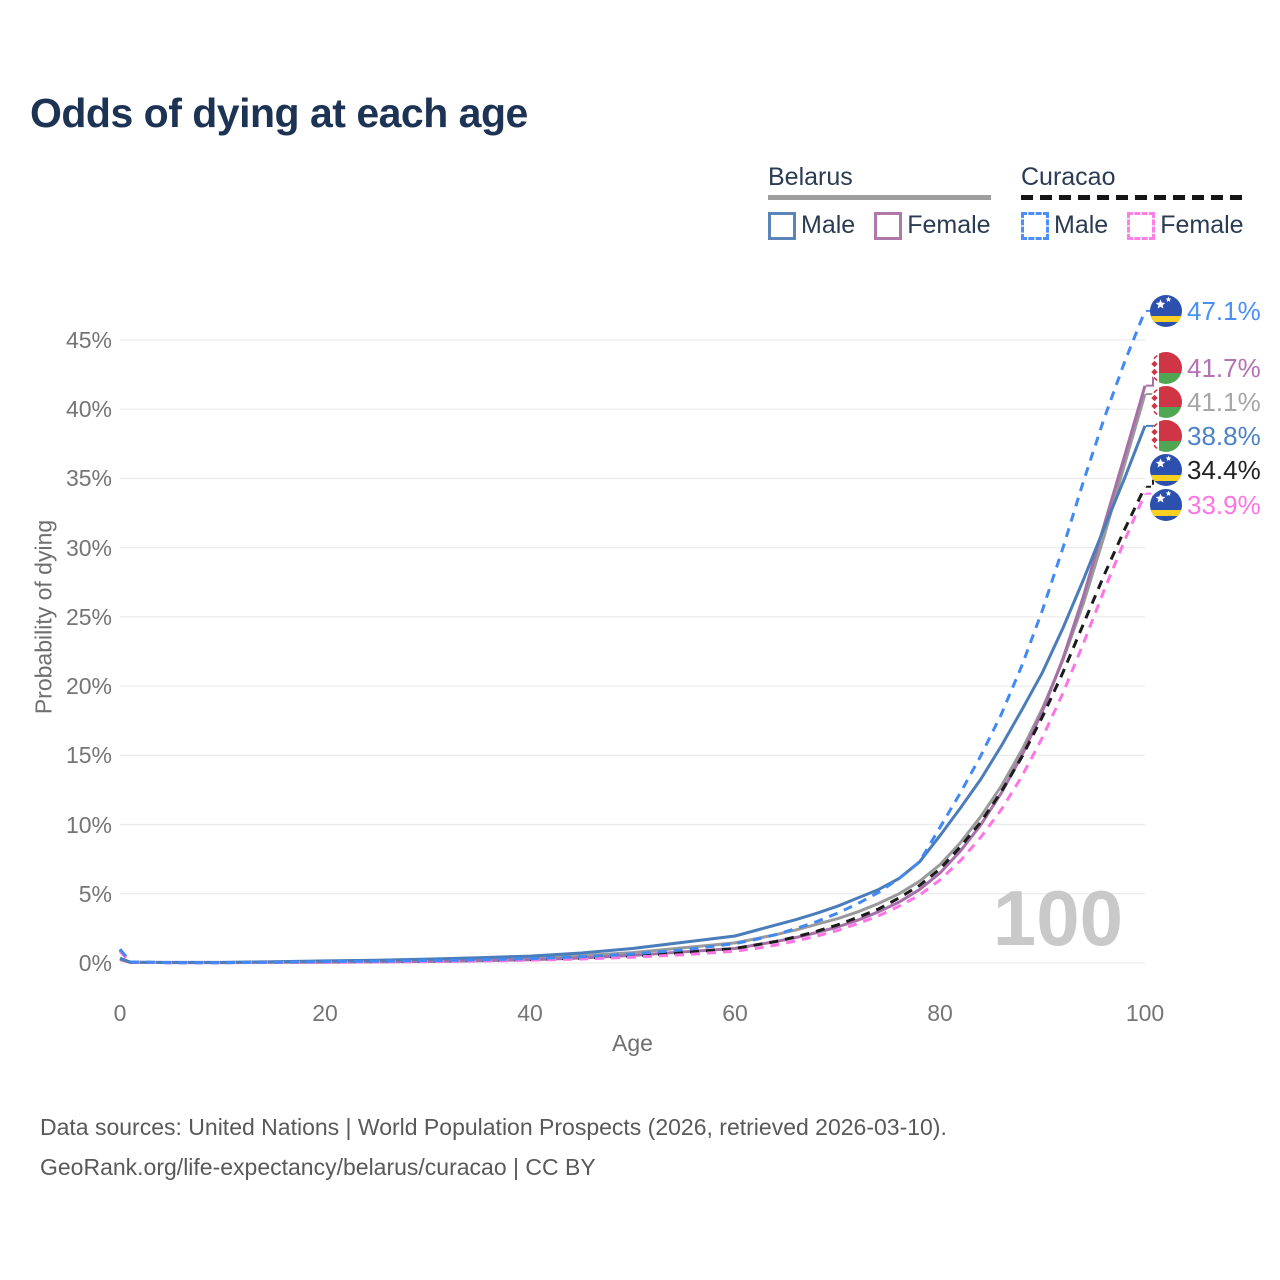 This screenshot has width=1280, height=1280. Describe the element at coordinates (325, 1013) in the screenshot. I see `x-tick-label: 20` at that location.